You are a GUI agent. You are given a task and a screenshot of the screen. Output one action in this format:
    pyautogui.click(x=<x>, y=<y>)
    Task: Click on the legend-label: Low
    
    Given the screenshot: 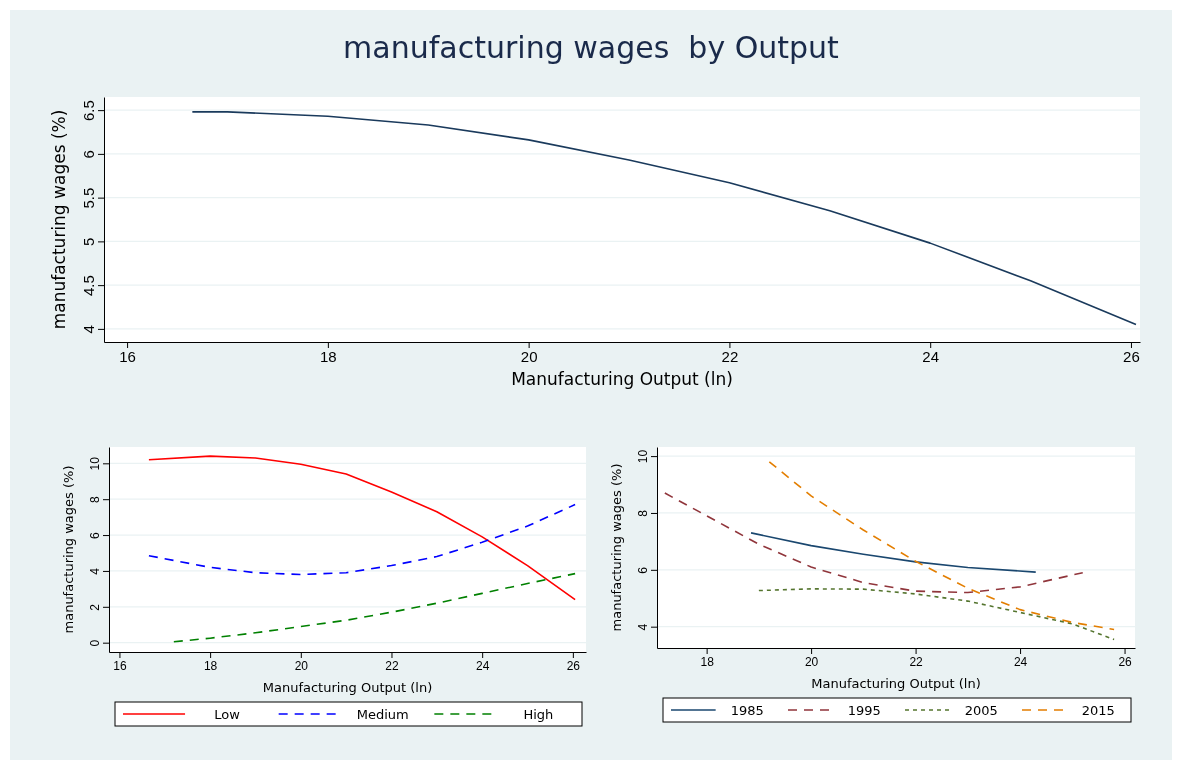 What is the action you would take?
    pyautogui.click(x=227, y=714)
    